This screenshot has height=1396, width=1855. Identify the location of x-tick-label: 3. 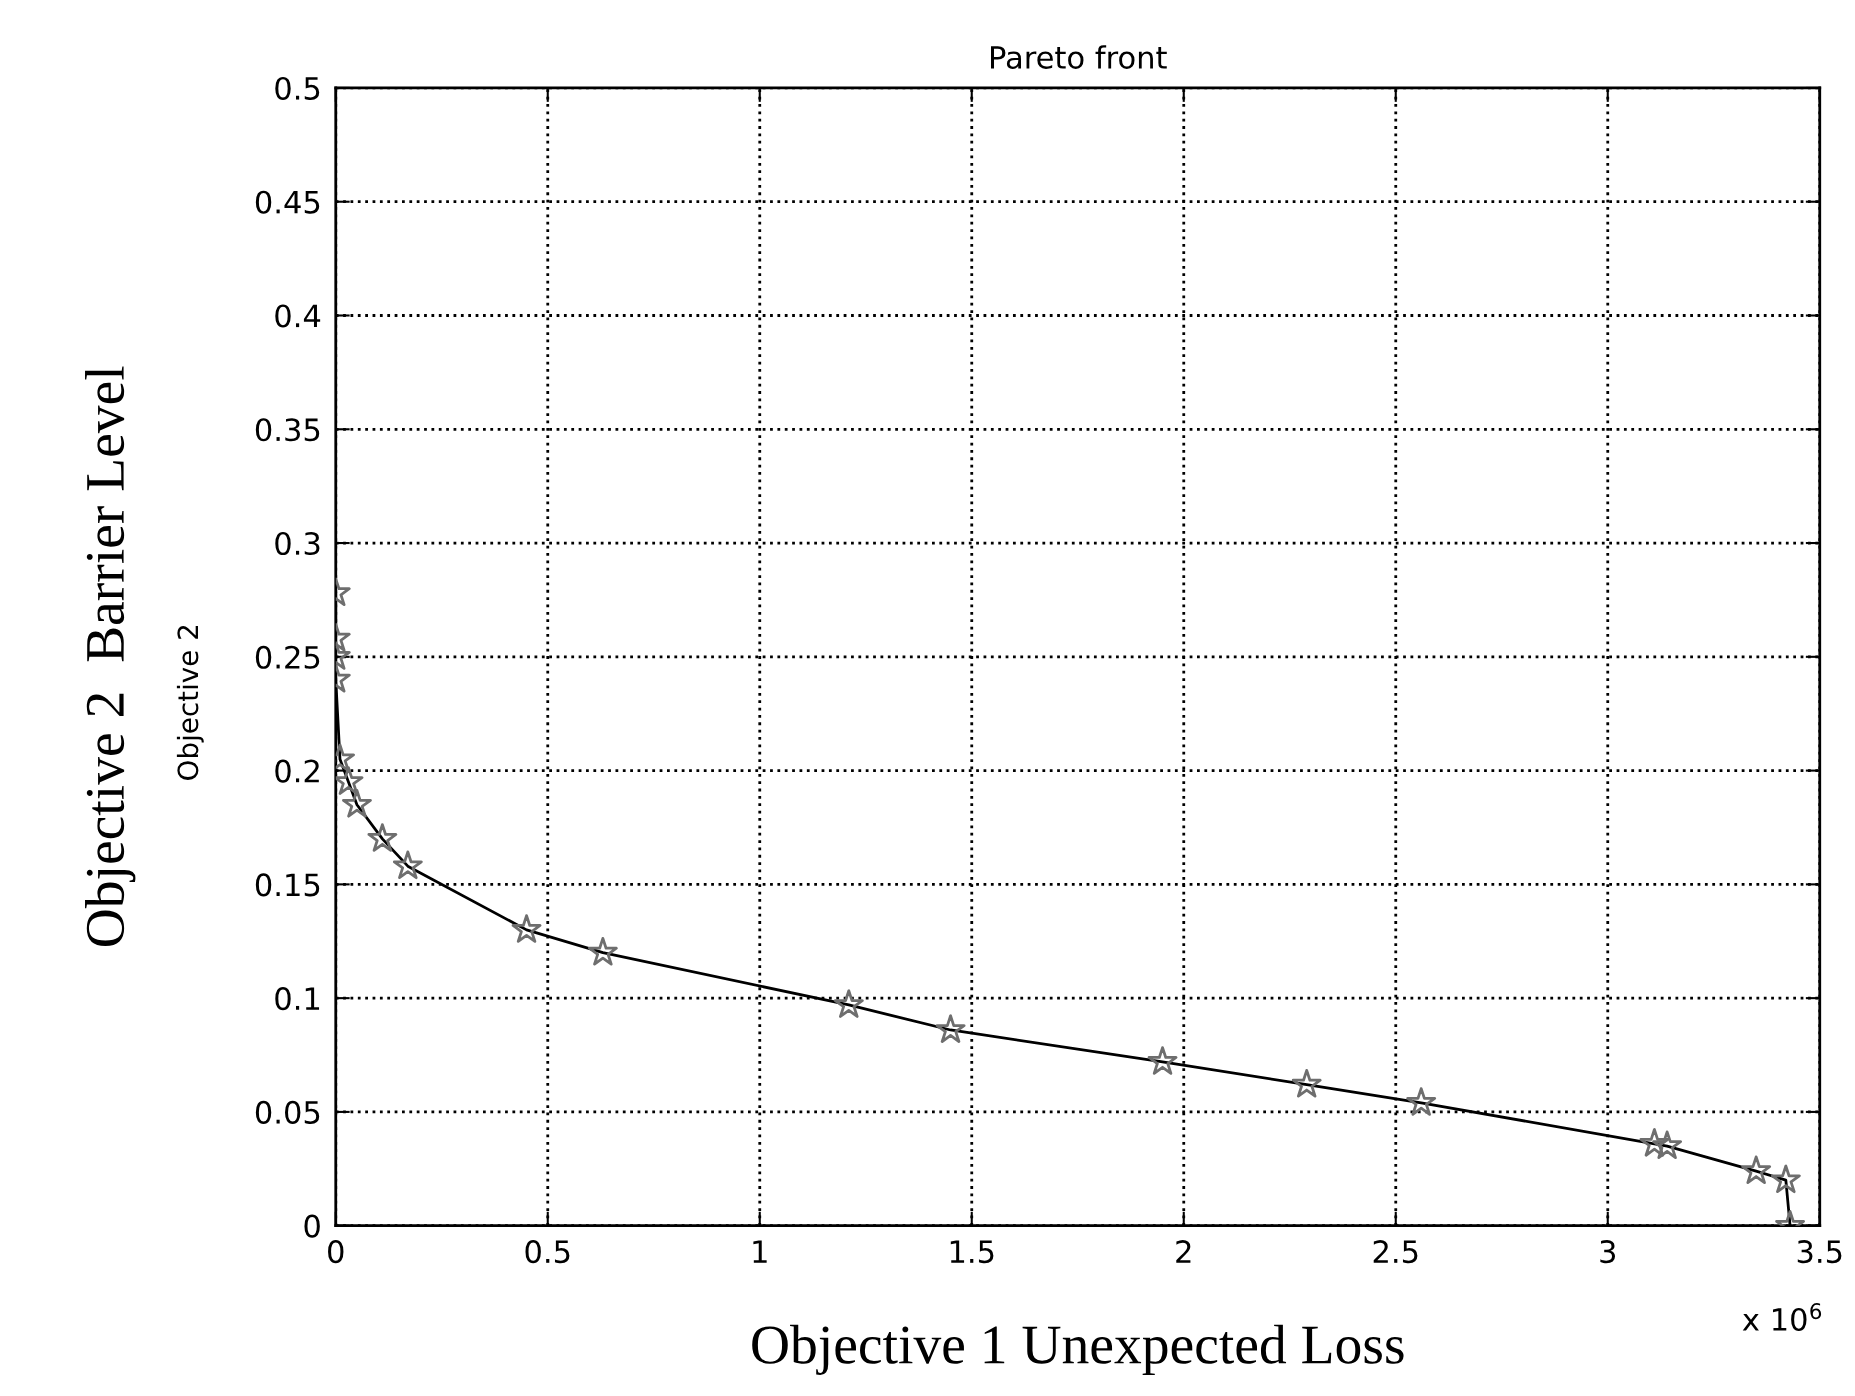
(1608, 1252).